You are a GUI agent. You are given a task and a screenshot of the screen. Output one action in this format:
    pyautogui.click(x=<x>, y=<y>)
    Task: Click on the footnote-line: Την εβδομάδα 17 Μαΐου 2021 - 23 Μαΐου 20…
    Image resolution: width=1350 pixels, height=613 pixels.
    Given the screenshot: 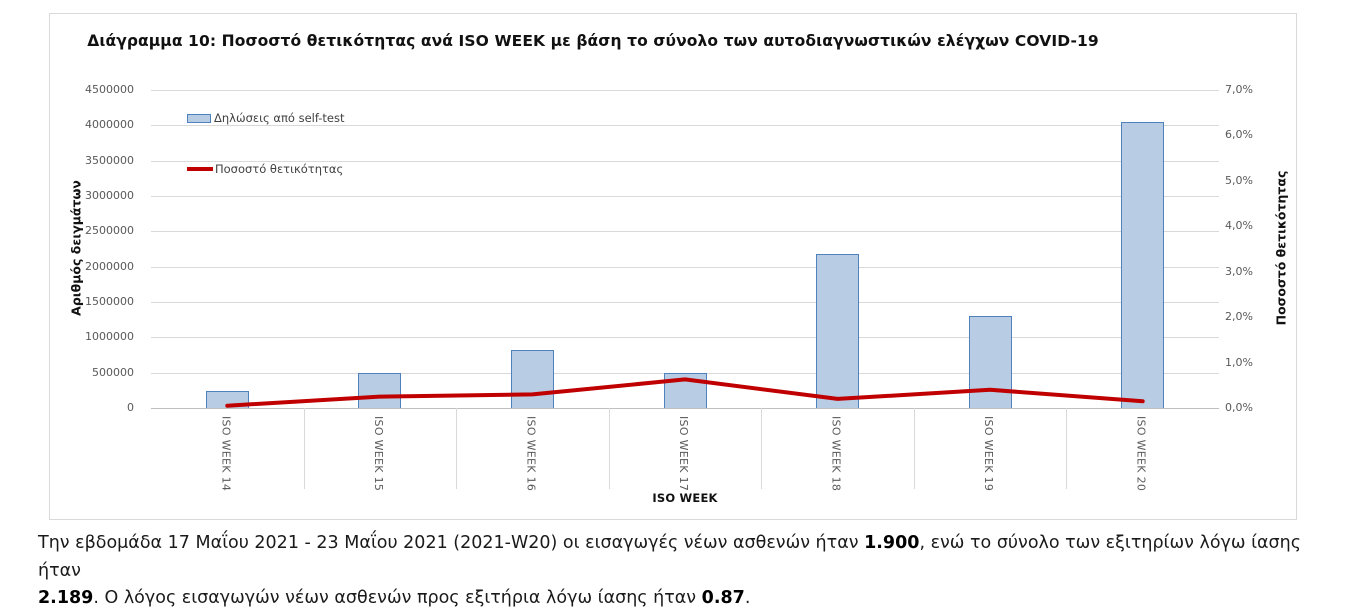 What is the action you would take?
    pyautogui.click(x=684, y=557)
    